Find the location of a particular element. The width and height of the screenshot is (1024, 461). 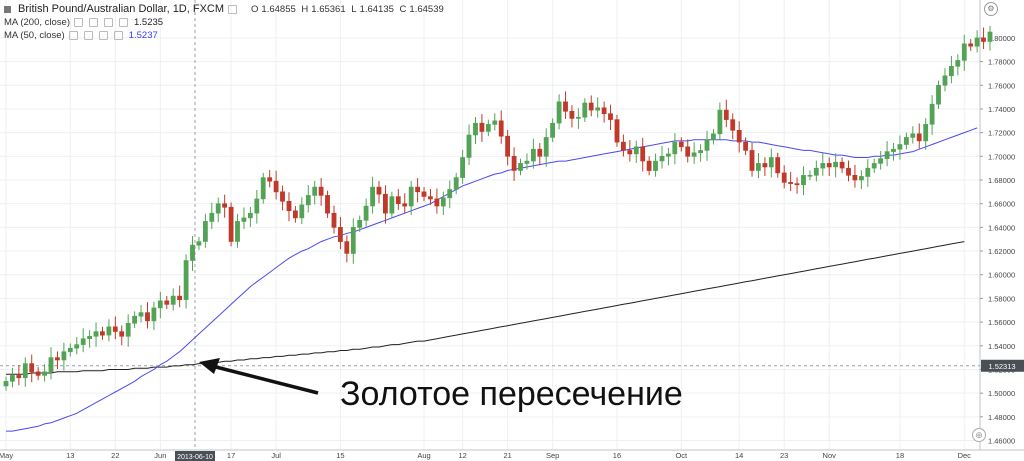

ma200-row: MA (200, close) 1.5235 is located at coordinates (225, 22).